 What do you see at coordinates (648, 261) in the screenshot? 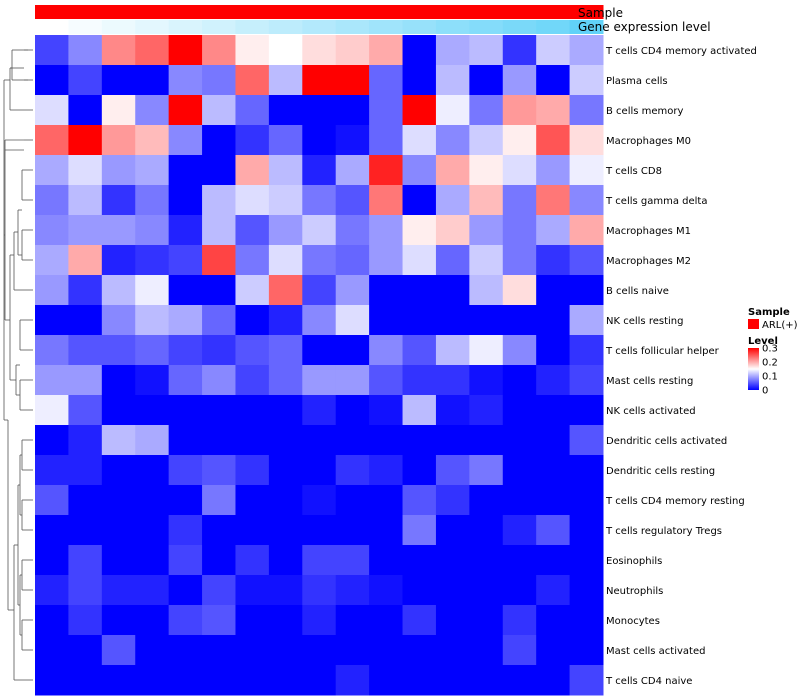
I see `row-label: Macrophages M2` at bounding box center [648, 261].